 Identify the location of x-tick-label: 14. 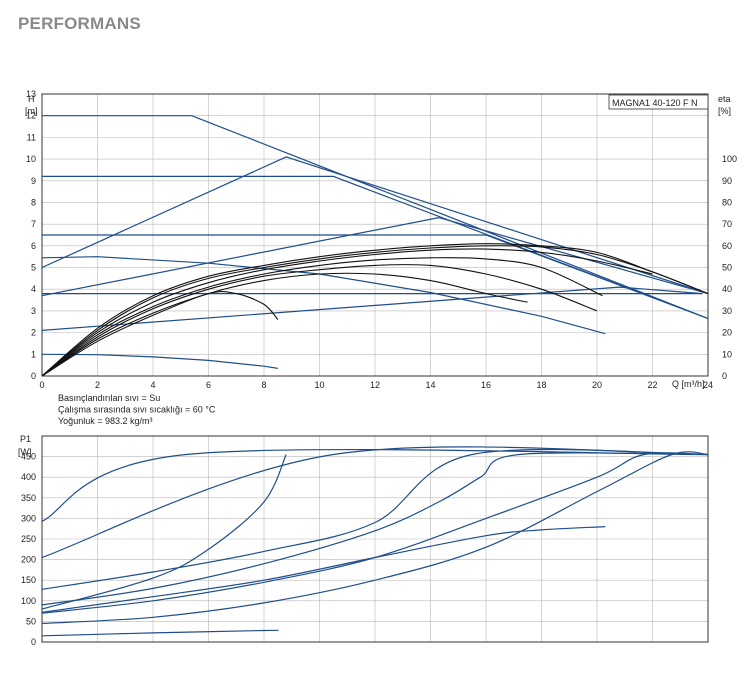
(430, 385).